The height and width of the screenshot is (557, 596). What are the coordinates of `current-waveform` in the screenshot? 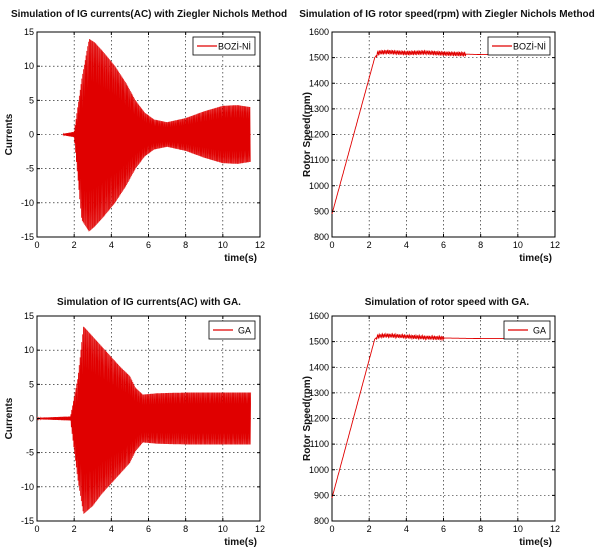 It's located at (156, 135).